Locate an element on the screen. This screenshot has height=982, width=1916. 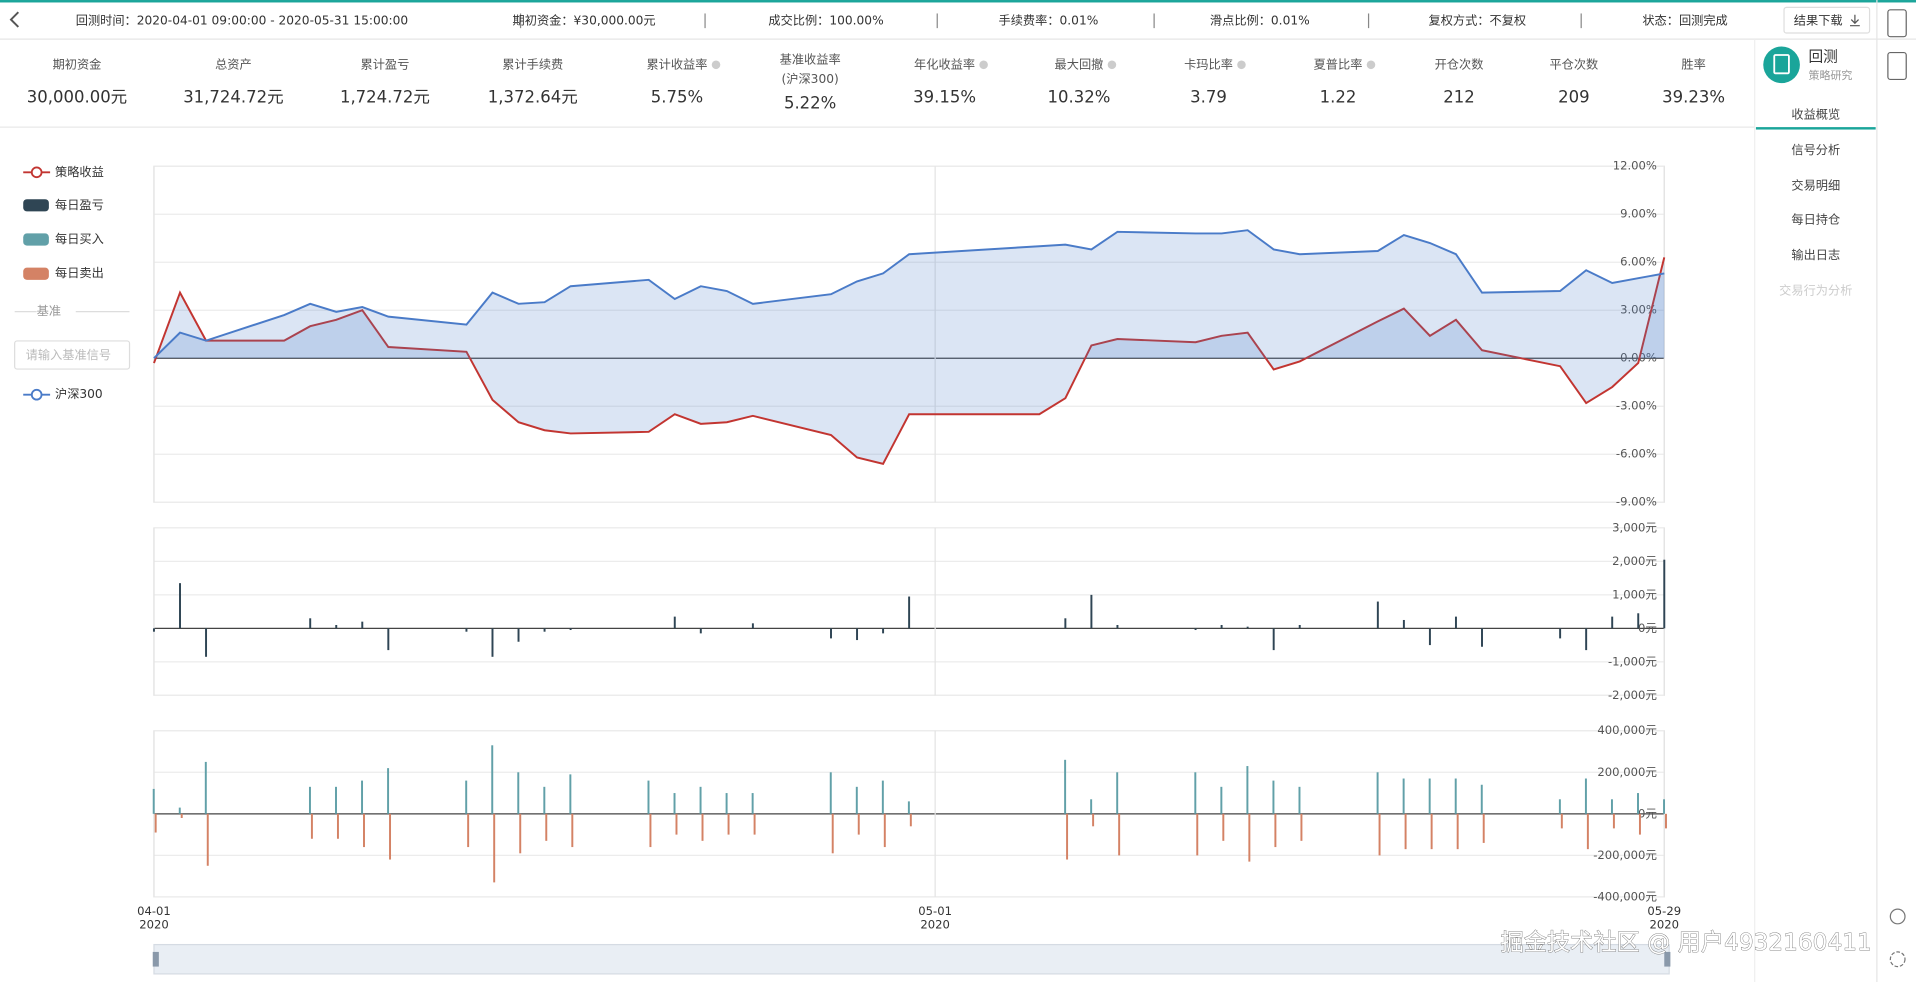
benchmark-label: 基准 is located at coordinates (49, 311).